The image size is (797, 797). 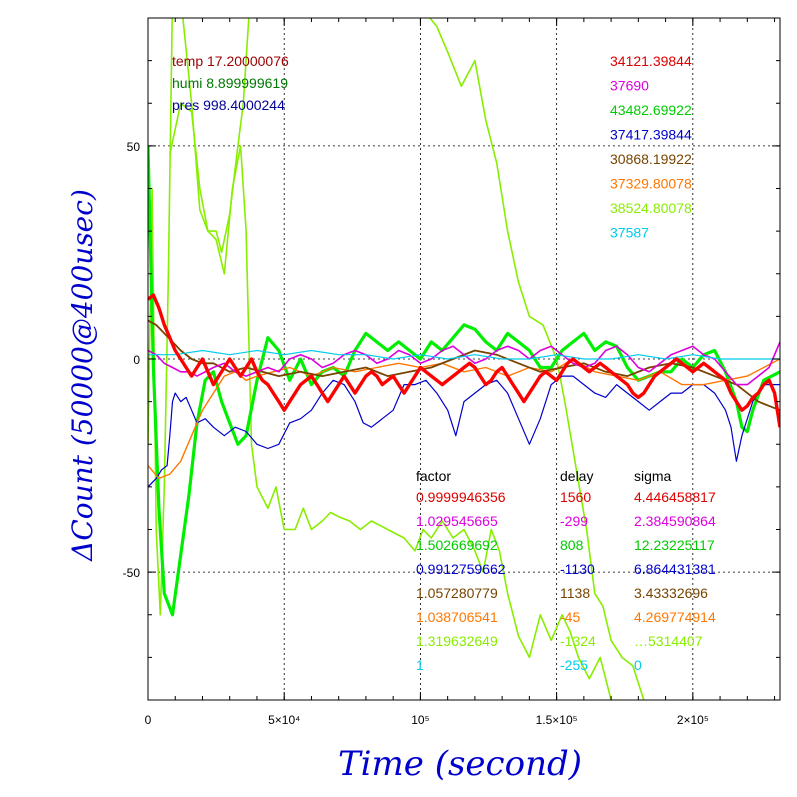 I want to click on mean-value: 34121.39844, so click(x=651, y=61).